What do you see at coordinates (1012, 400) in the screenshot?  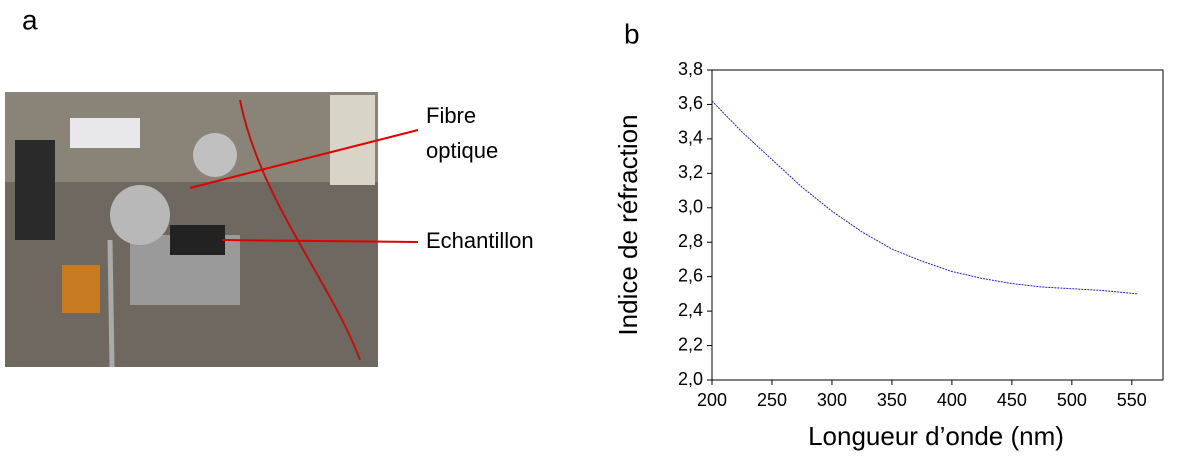 I see `x-tick-label: 450` at bounding box center [1012, 400].